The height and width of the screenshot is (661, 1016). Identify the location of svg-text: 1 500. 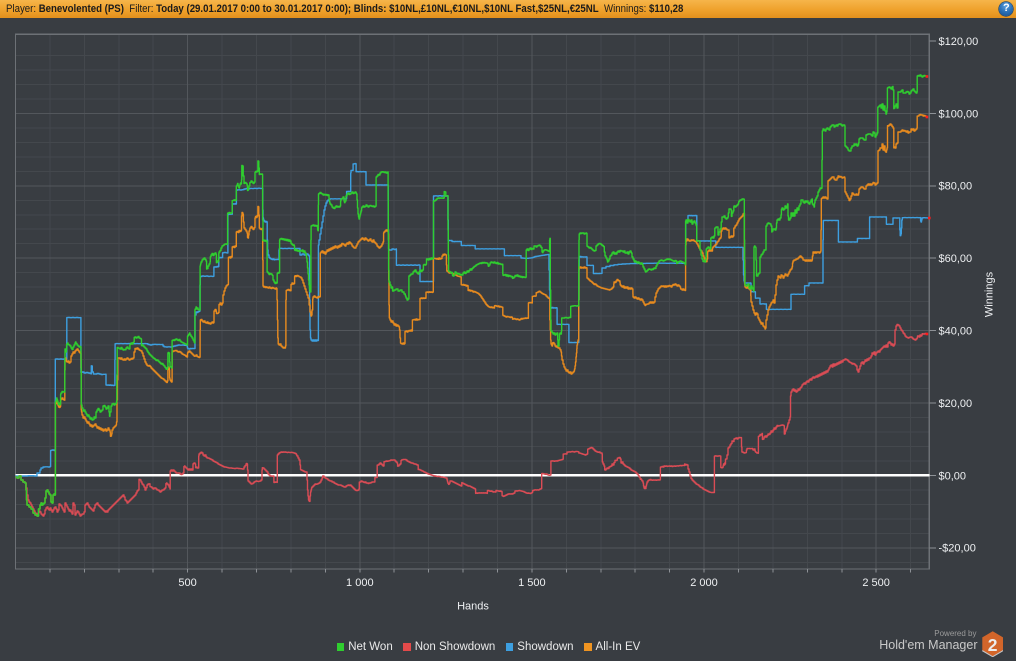
(532, 583).